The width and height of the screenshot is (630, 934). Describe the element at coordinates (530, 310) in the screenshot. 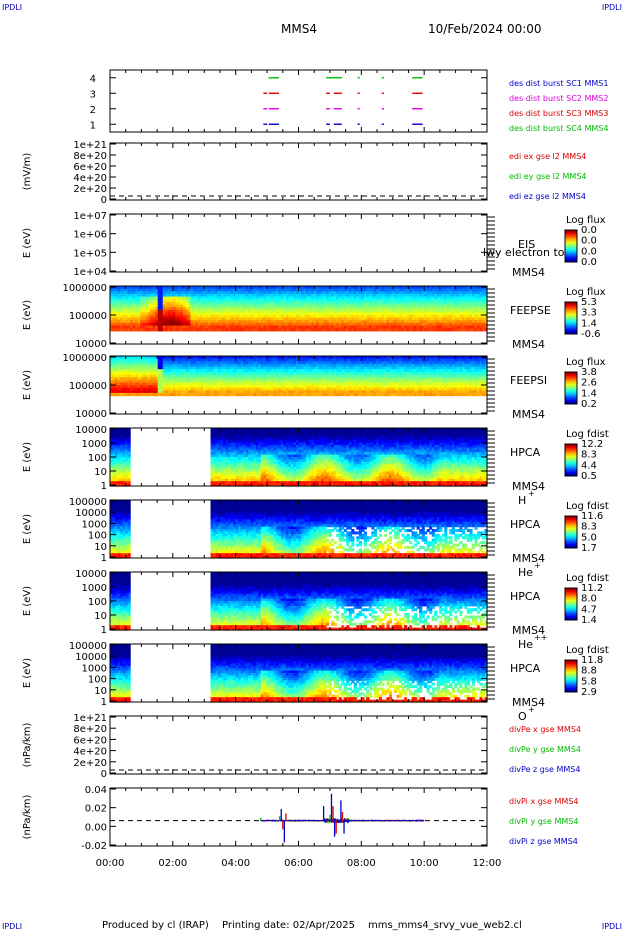

I see `instrument-label: FEEPSE` at that location.